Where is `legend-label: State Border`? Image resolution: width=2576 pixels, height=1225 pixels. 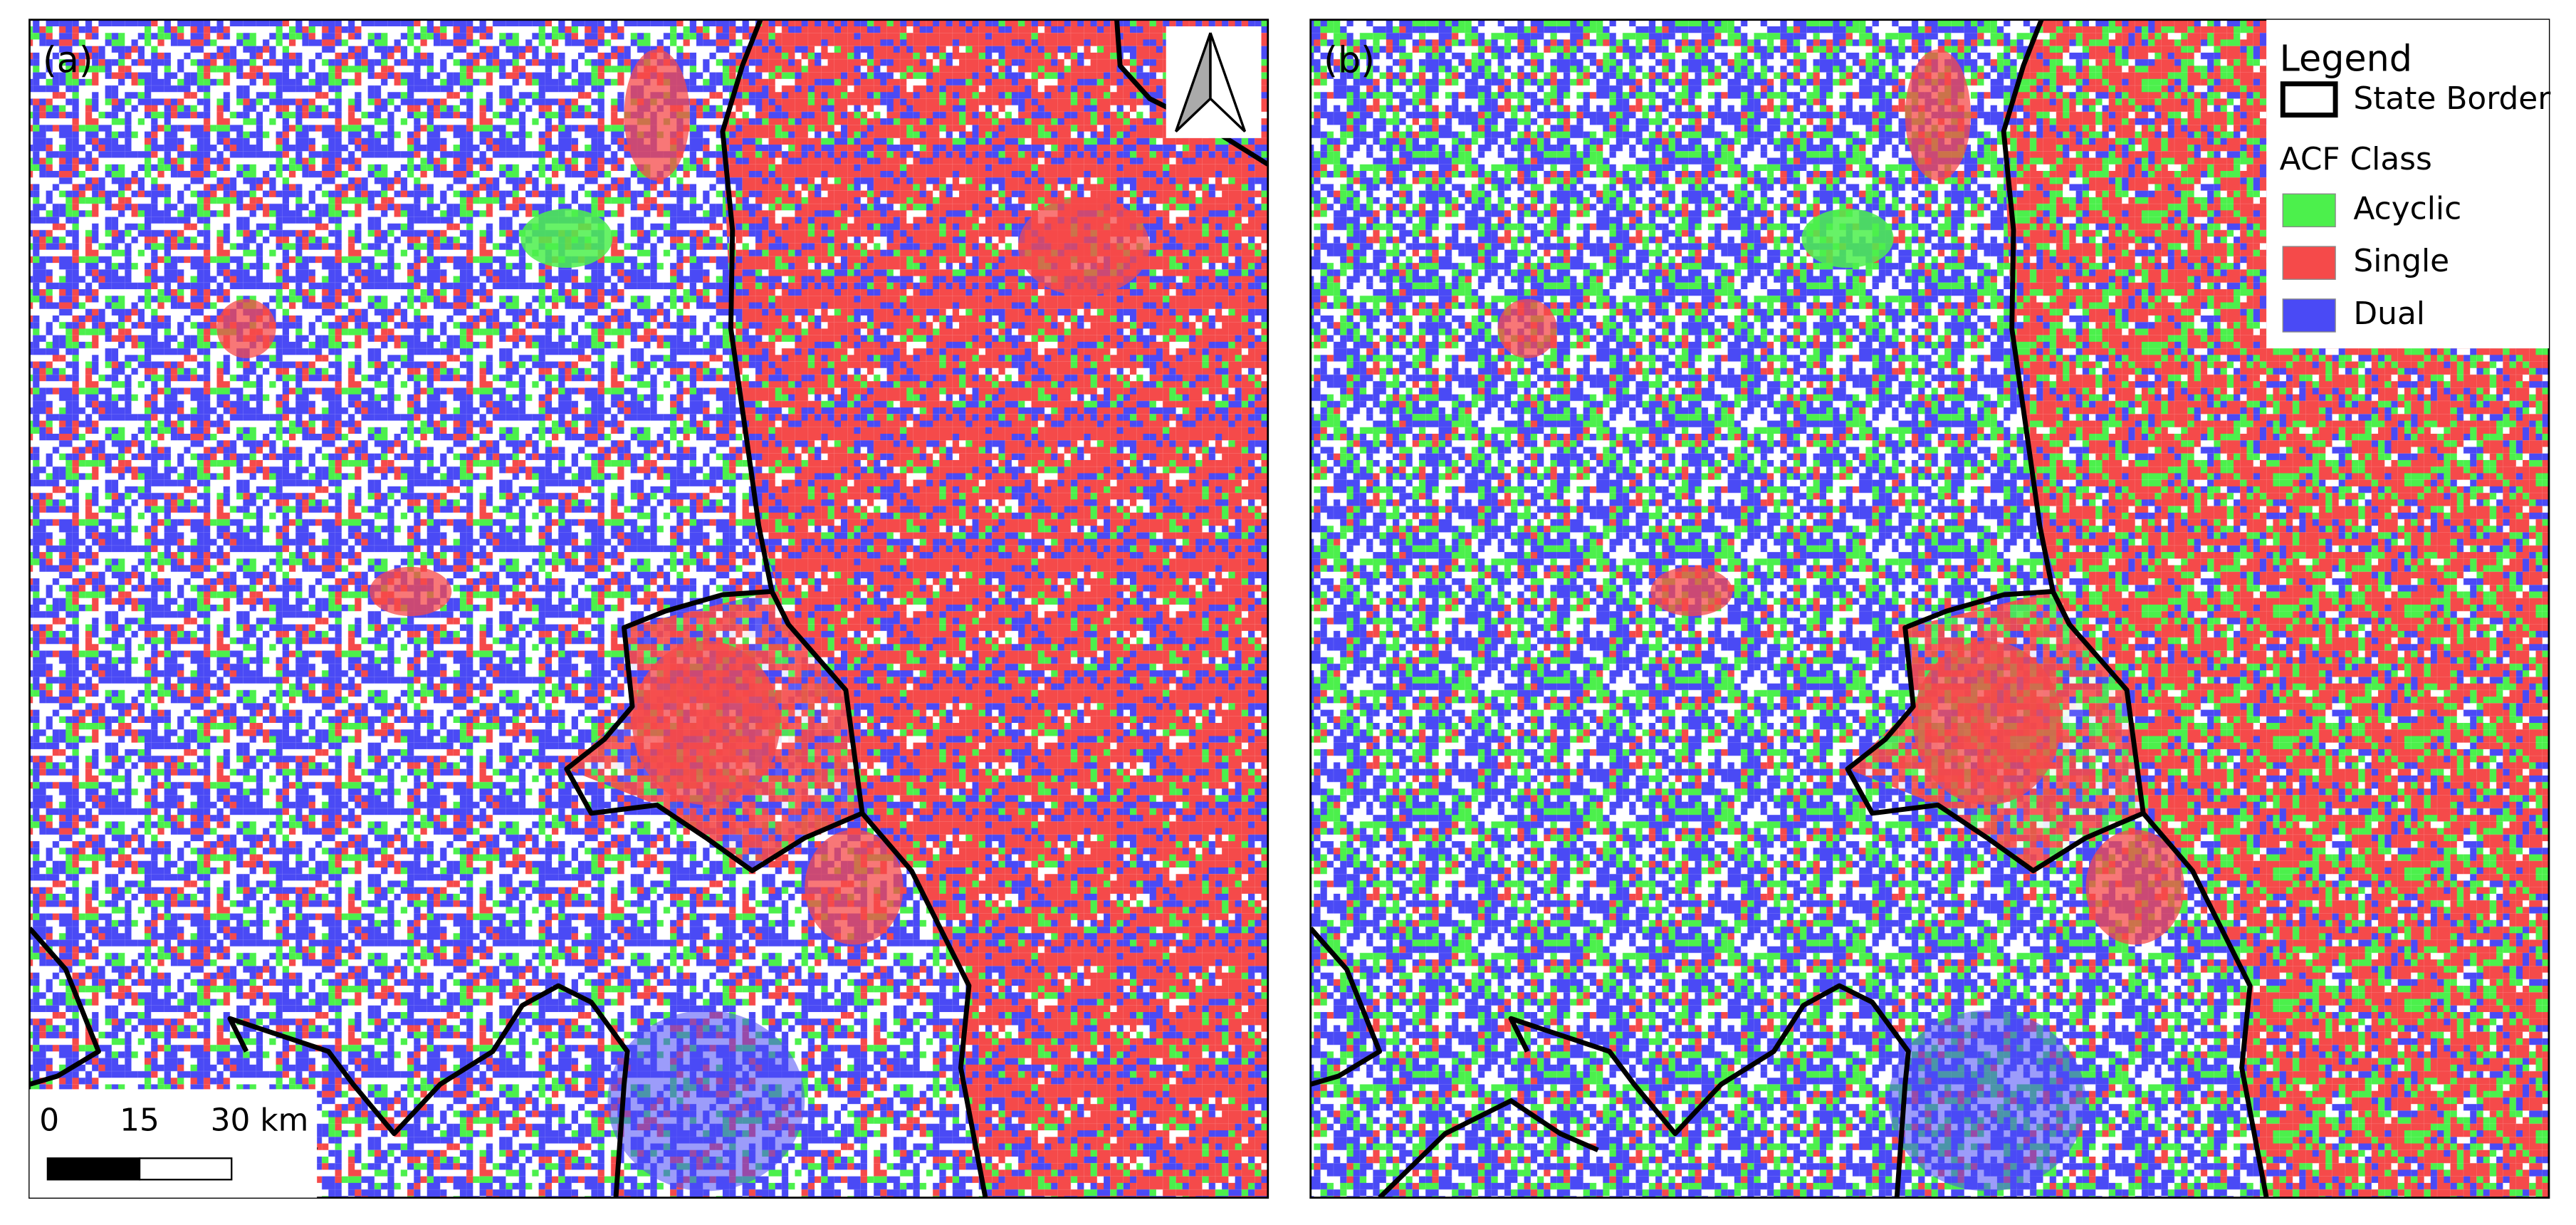
legend-label: State Border is located at coordinates (2452, 98).